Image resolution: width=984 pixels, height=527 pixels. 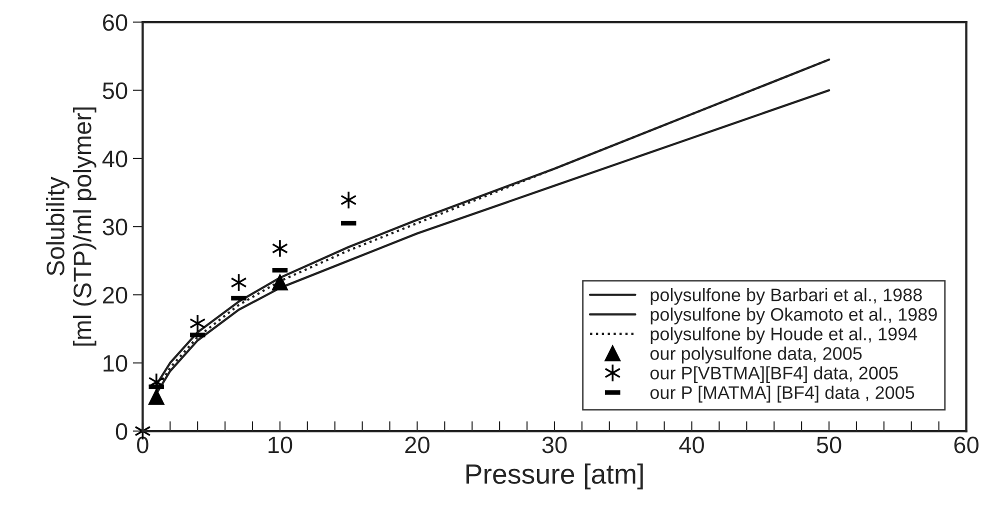 What do you see at coordinates (966, 445) in the screenshot?
I see `x-tick-label: 60` at bounding box center [966, 445].